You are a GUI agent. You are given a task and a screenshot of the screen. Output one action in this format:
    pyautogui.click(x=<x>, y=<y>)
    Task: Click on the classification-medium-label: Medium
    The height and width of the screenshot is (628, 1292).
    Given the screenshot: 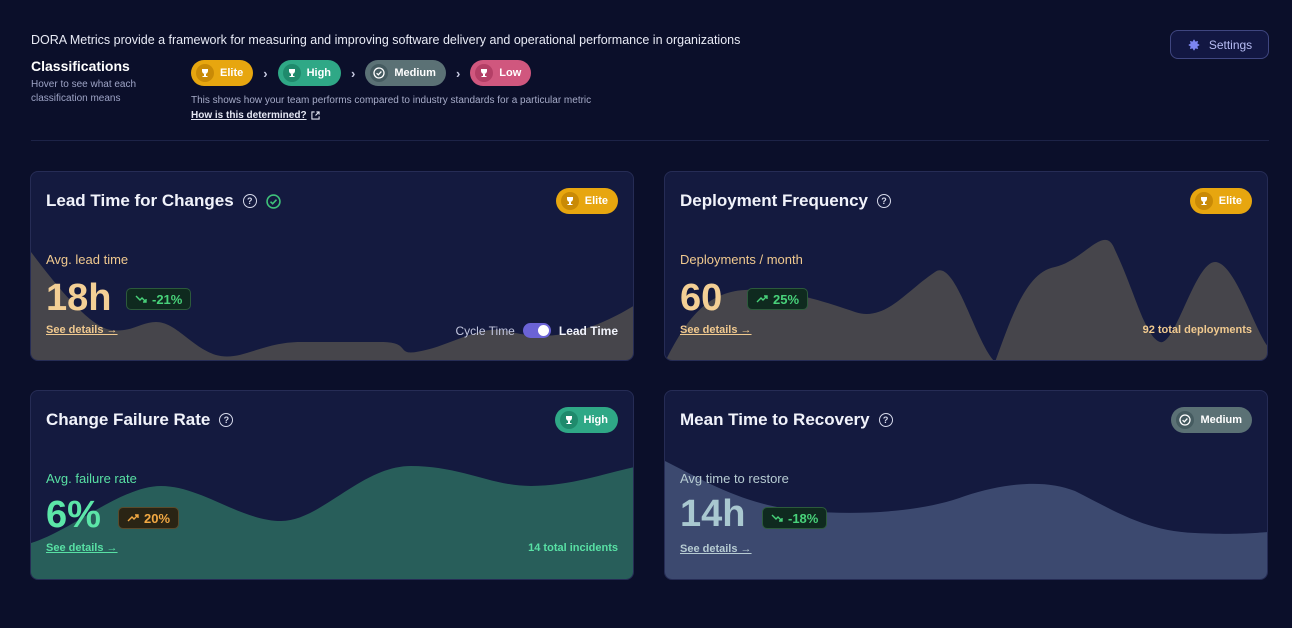 What is the action you would take?
    pyautogui.click(x=415, y=73)
    